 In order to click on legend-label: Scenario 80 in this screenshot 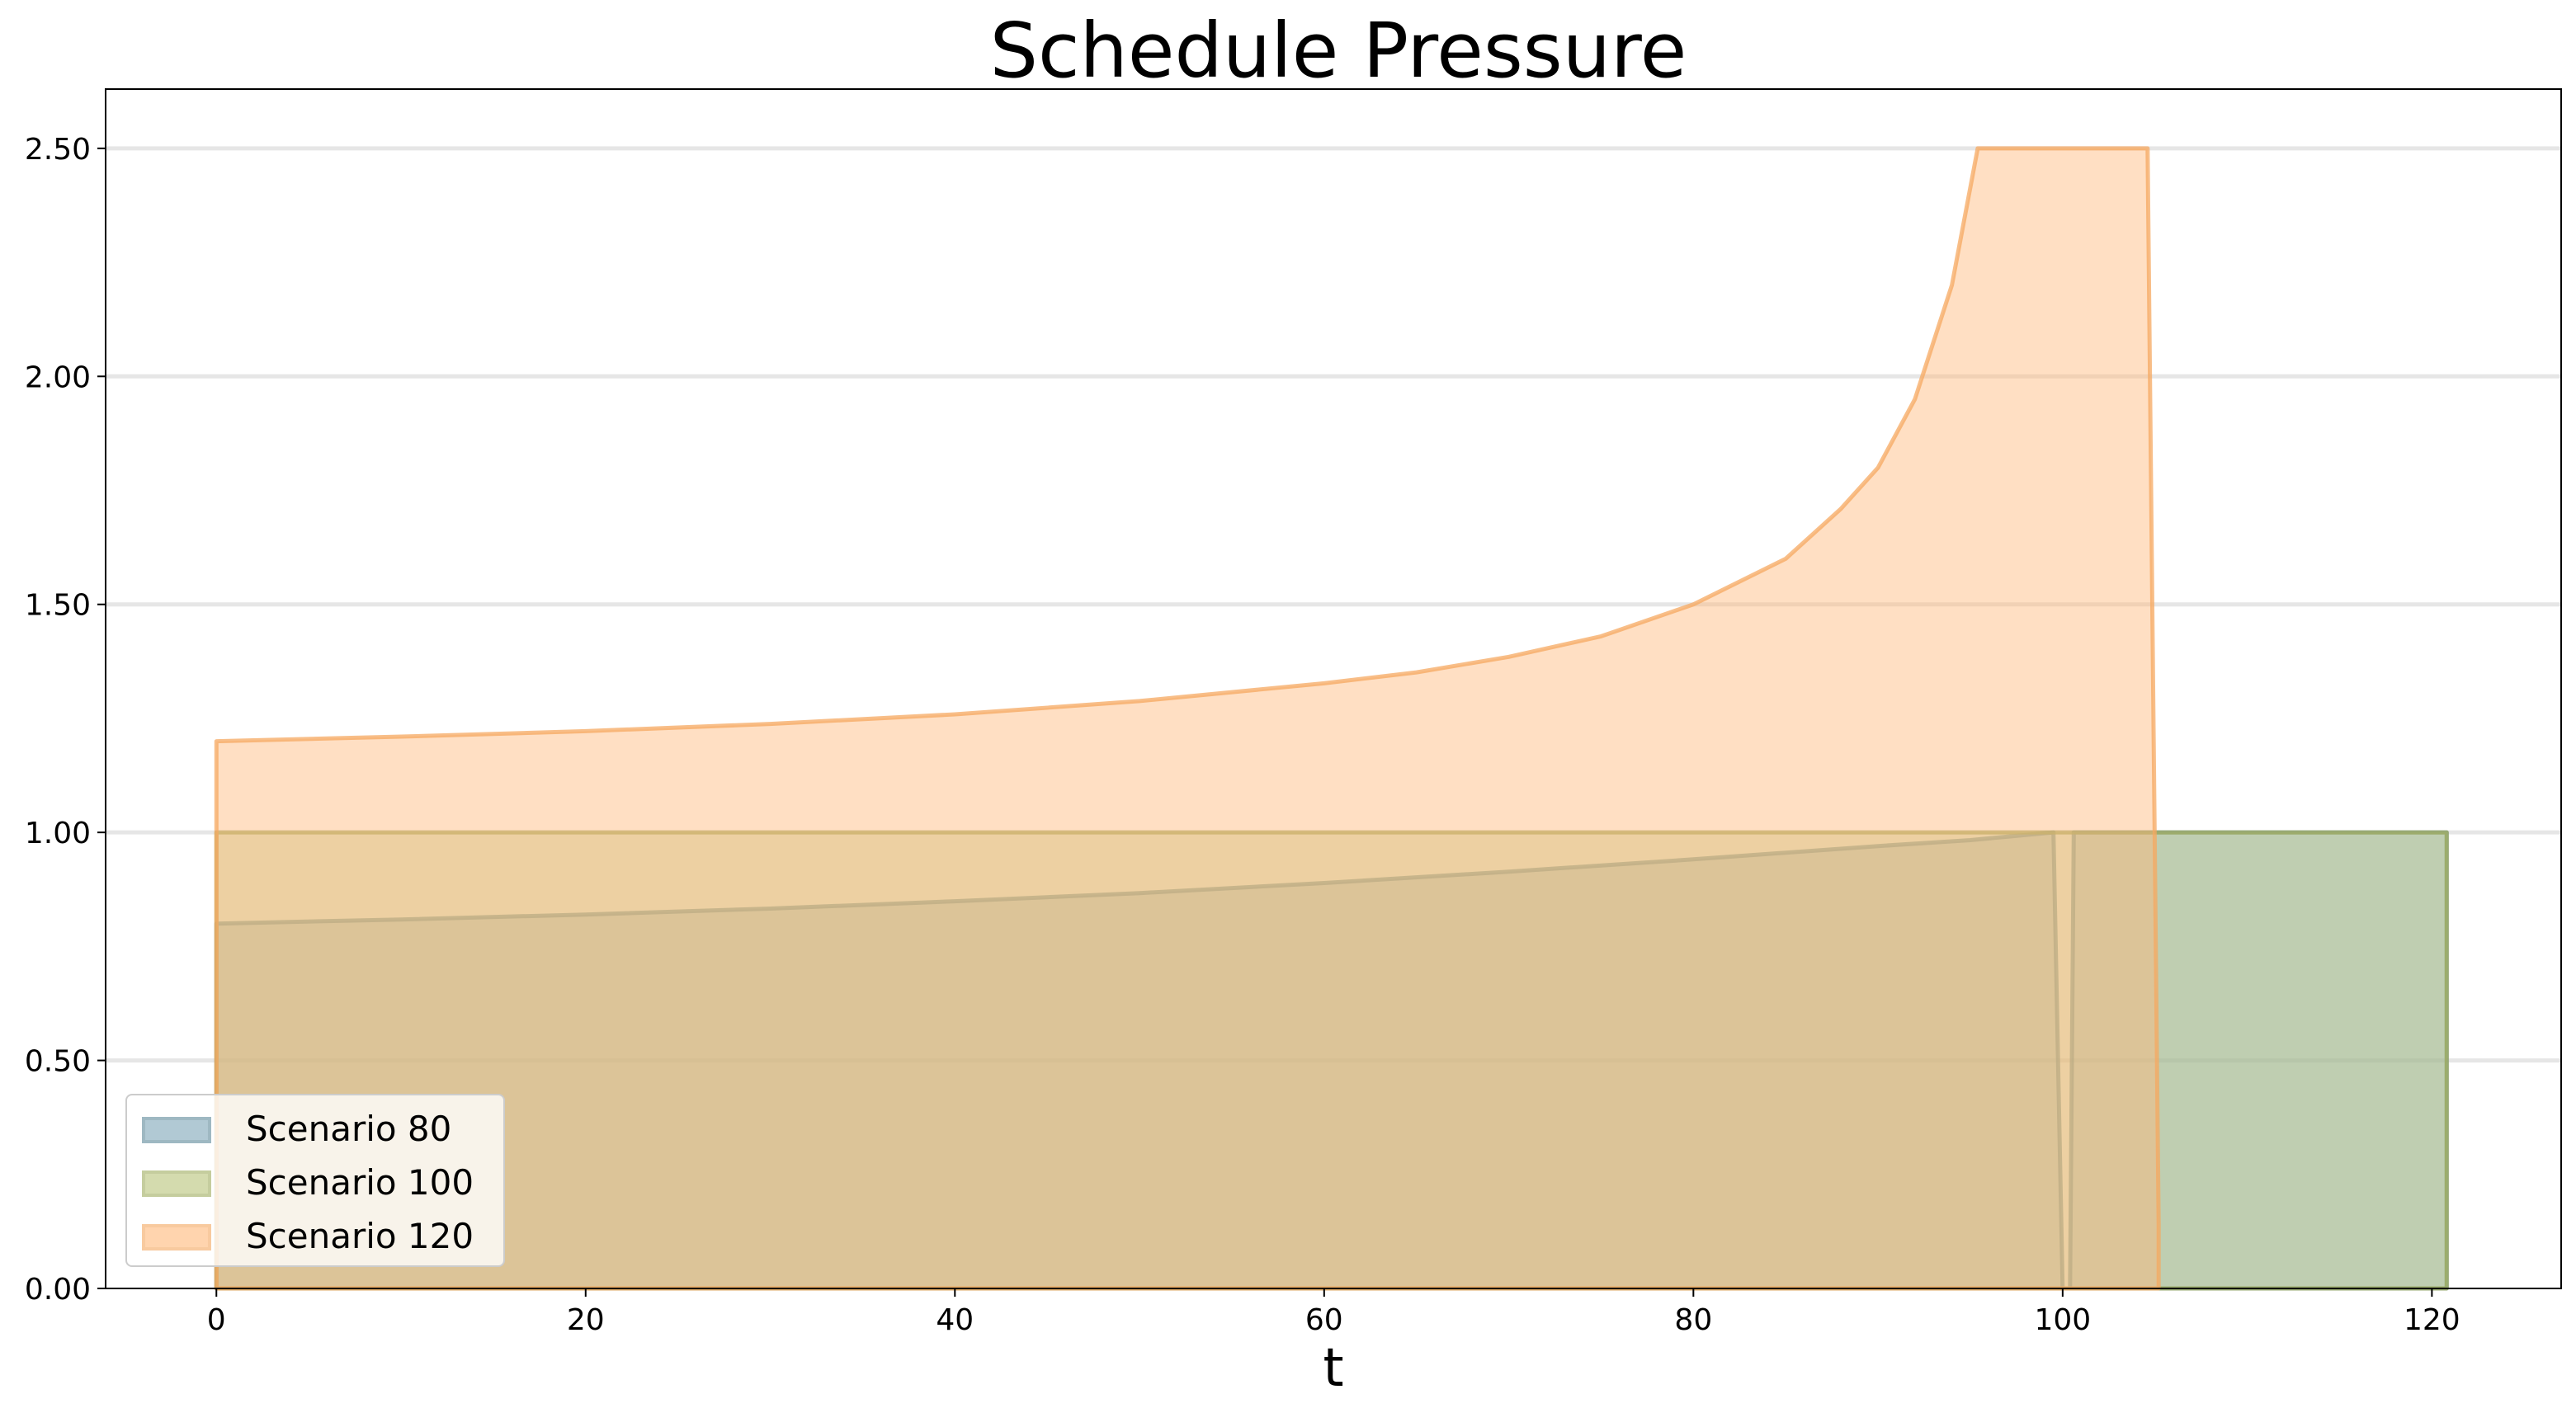, I will do `click(349, 1129)`.